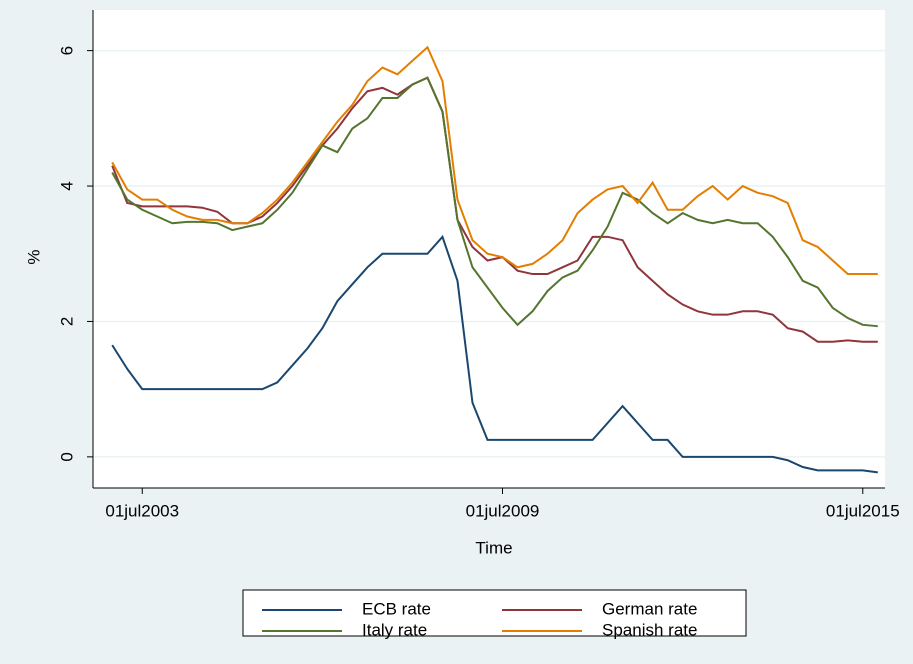 The width and height of the screenshot is (913, 664). Describe the element at coordinates (394, 629) in the screenshot. I see `legend-label: Italy rate` at that location.